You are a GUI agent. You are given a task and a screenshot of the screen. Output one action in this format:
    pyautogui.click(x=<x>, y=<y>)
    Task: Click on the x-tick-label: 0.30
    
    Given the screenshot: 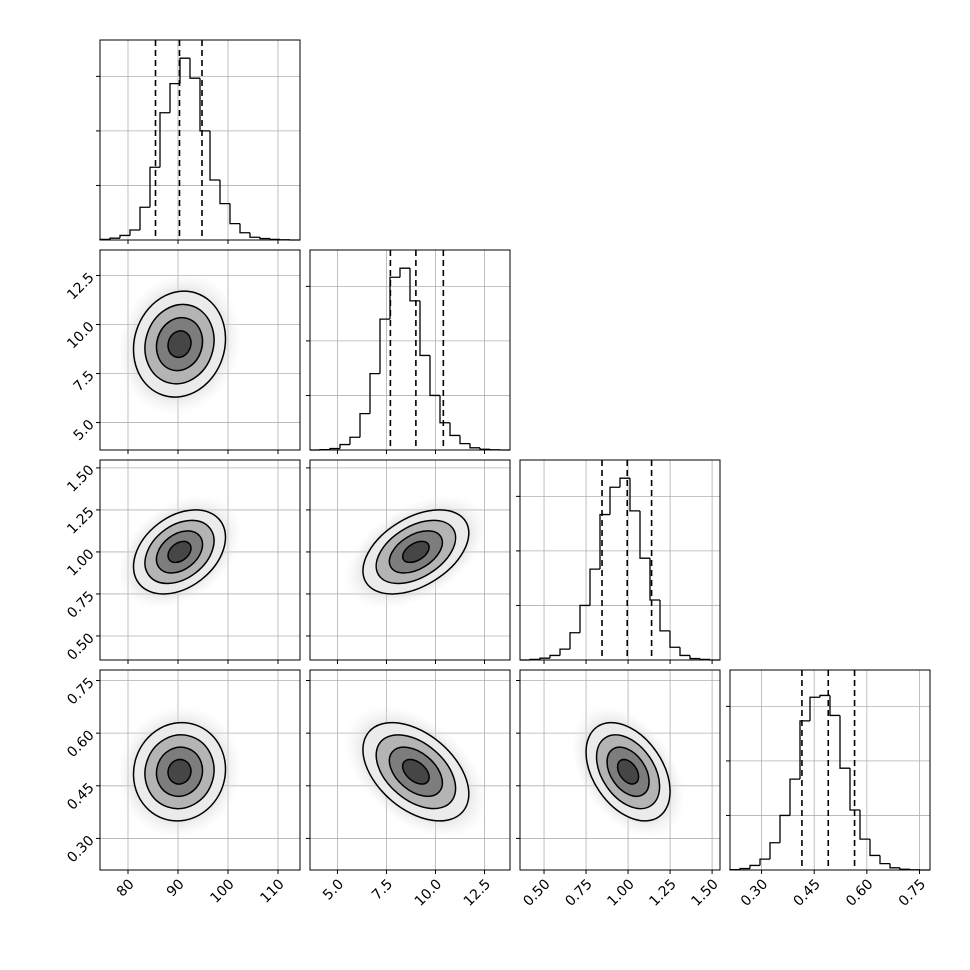 What is the action you would take?
    pyautogui.click(x=754, y=892)
    